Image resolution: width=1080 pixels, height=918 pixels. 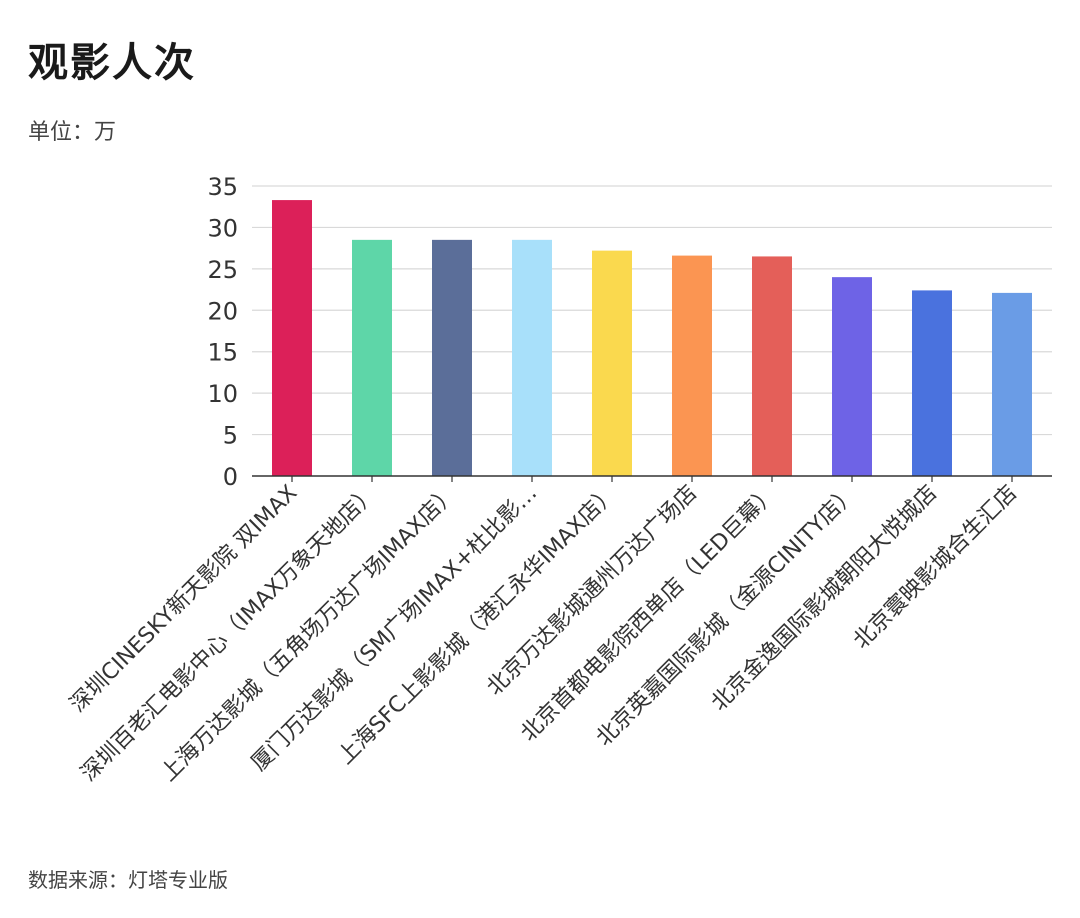 What do you see at coordinates (222, 394) in the screenshot?
I see `y-tick-label: 10` at bounding box center [222, 394].